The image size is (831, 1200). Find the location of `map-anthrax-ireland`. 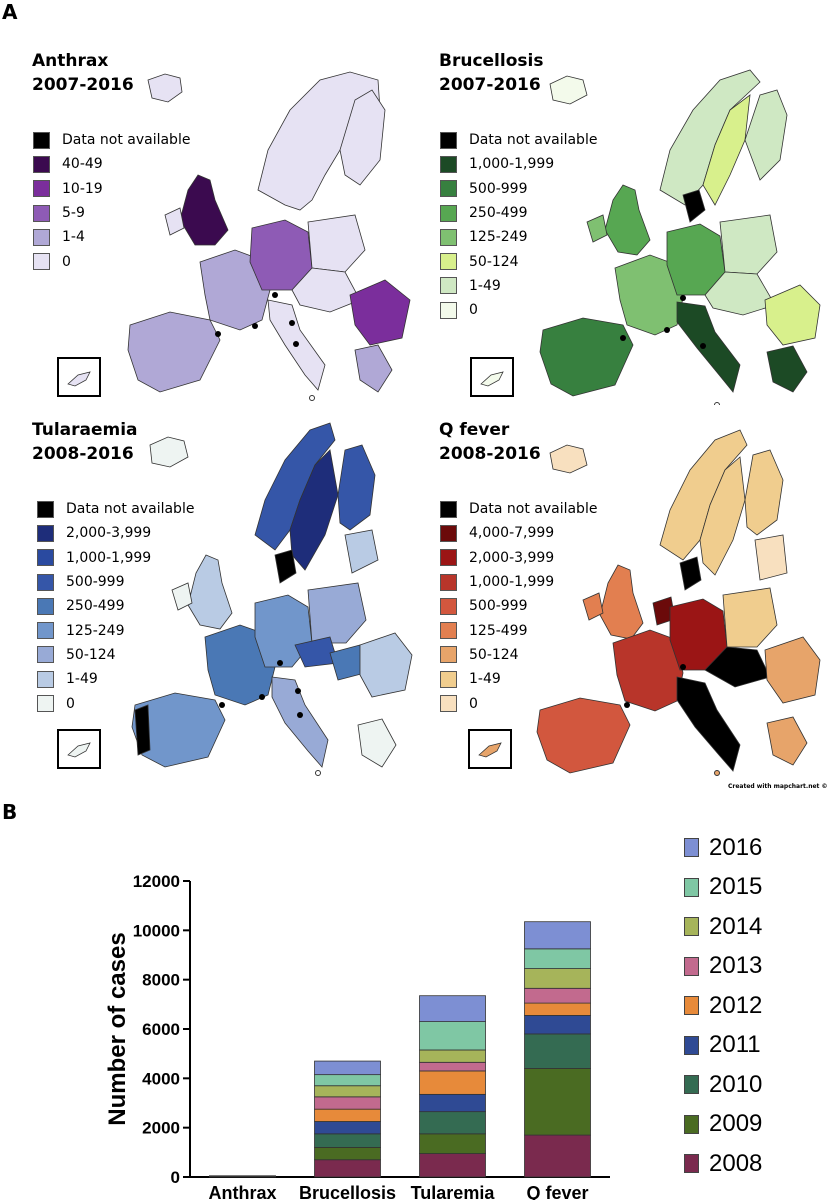

map-anthrax-ireland is located at coordinates (174, 221).